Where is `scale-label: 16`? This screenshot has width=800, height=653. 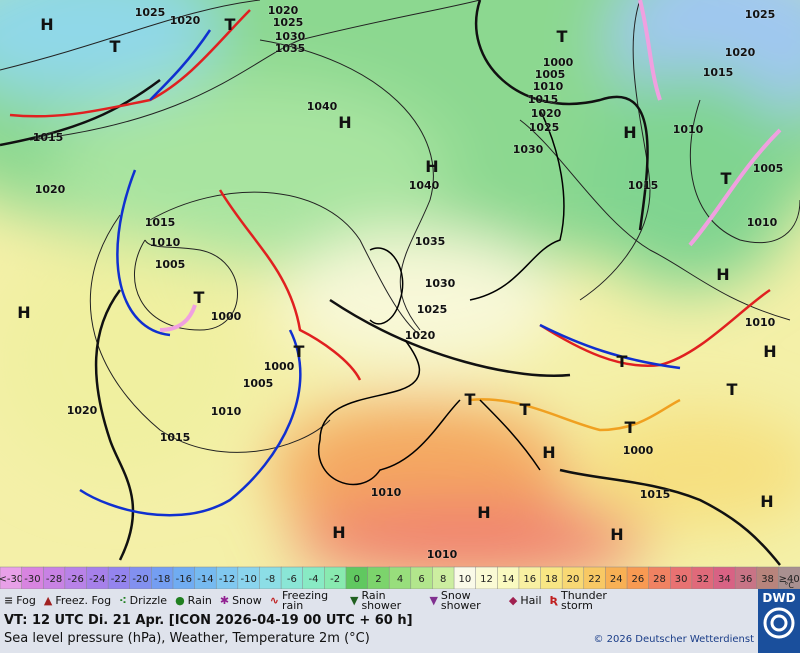
scale-label: 16 is located at coordinates (529, 579).